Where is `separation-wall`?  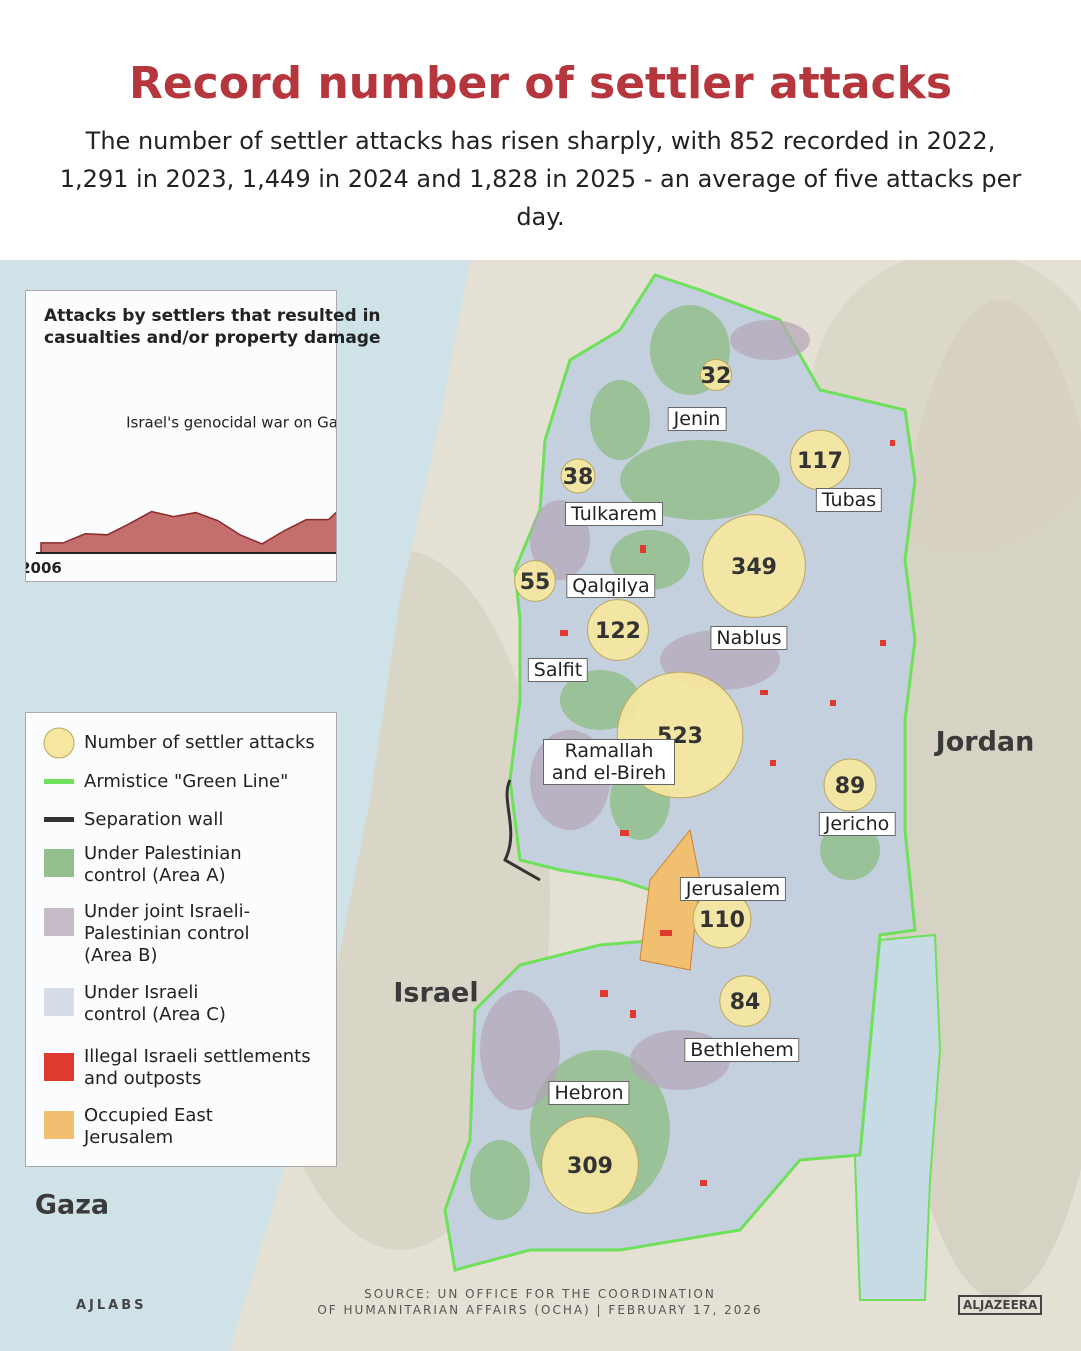 separation-wall is located at coordinates (522, 830).